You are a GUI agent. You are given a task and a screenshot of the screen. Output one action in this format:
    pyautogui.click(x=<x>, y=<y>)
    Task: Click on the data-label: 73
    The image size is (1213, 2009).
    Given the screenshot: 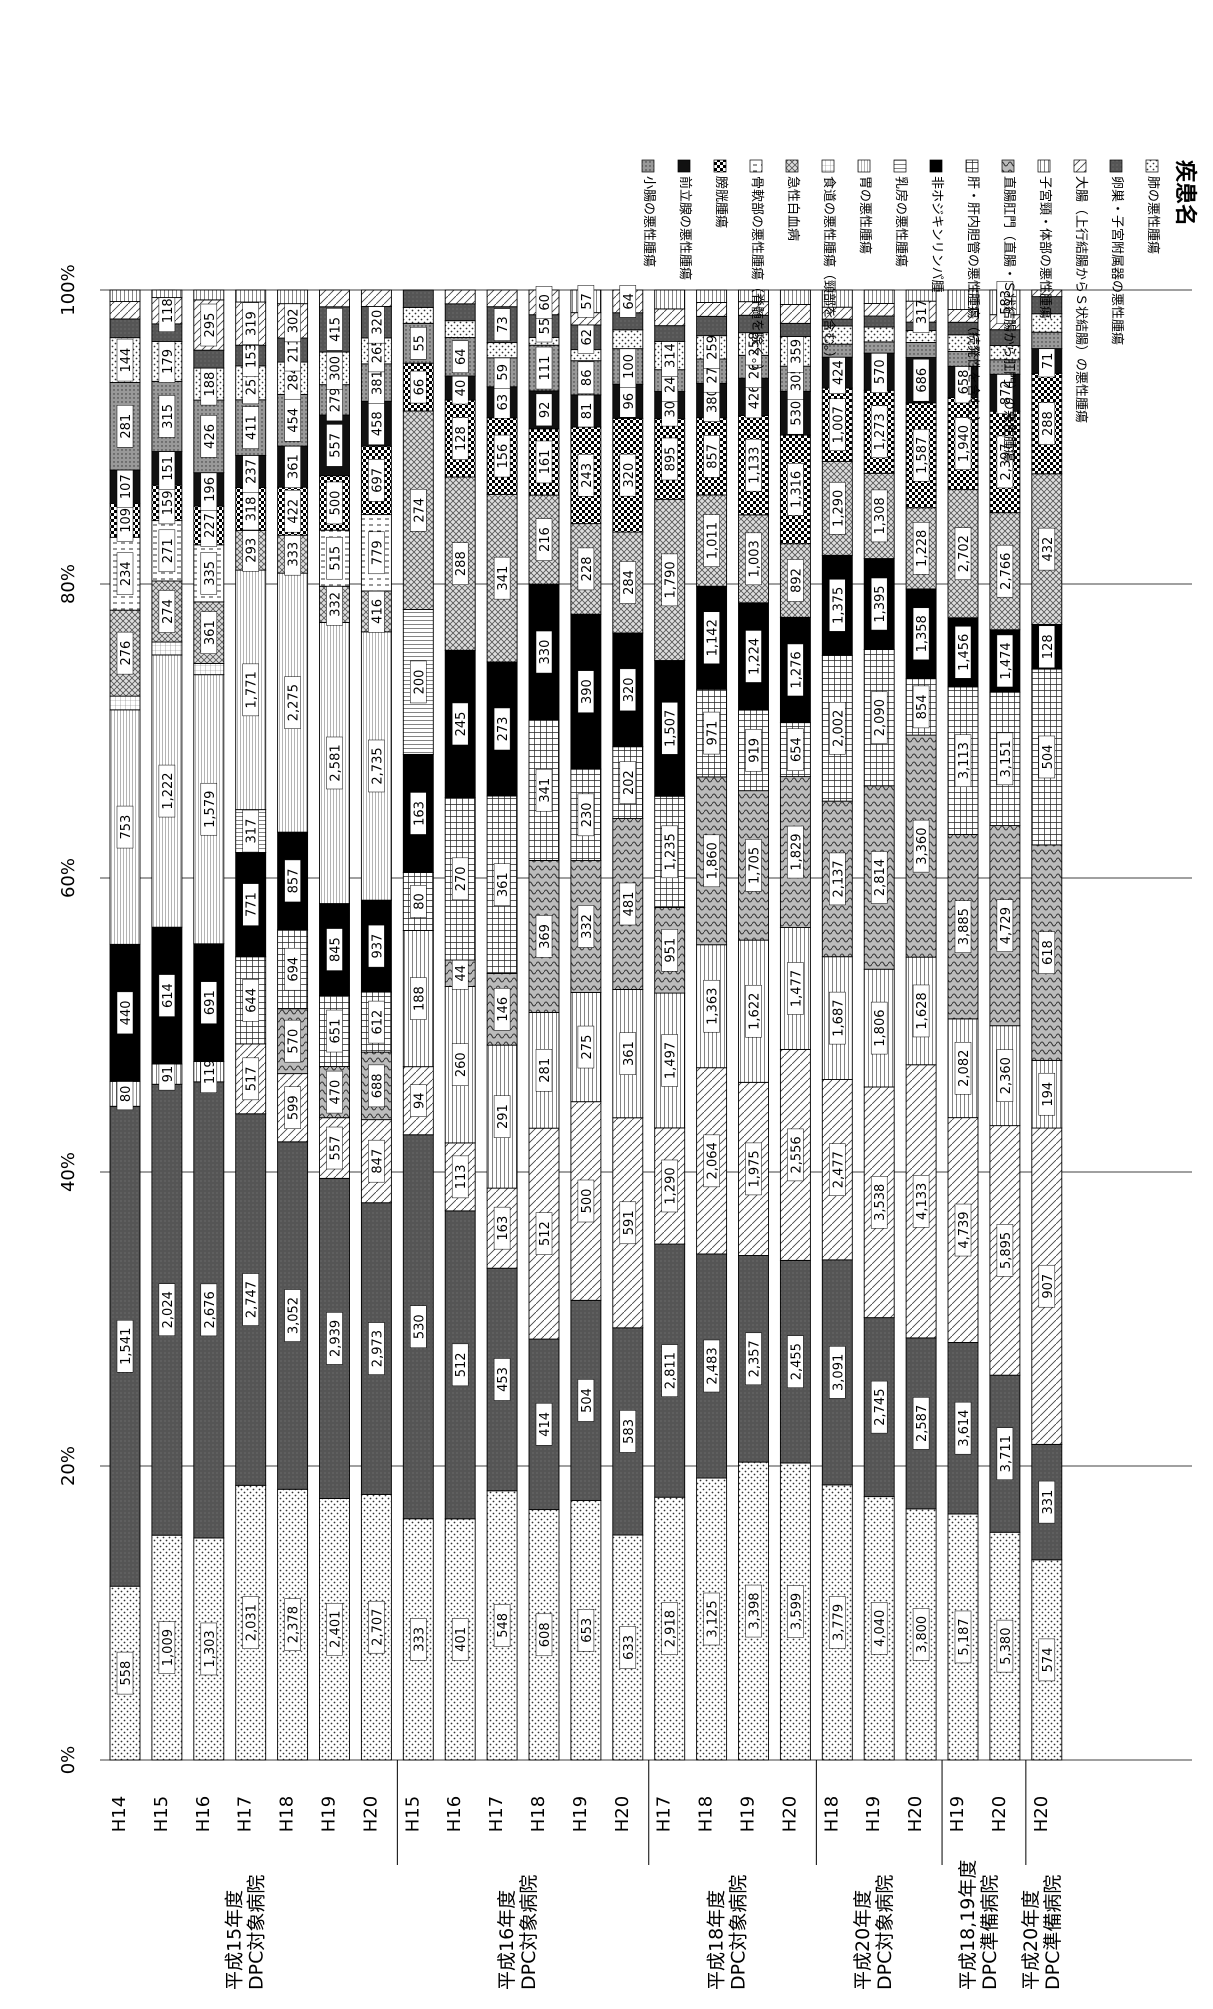 What is the action you would take?
    pyautogui.click(x=503, y=324)
    